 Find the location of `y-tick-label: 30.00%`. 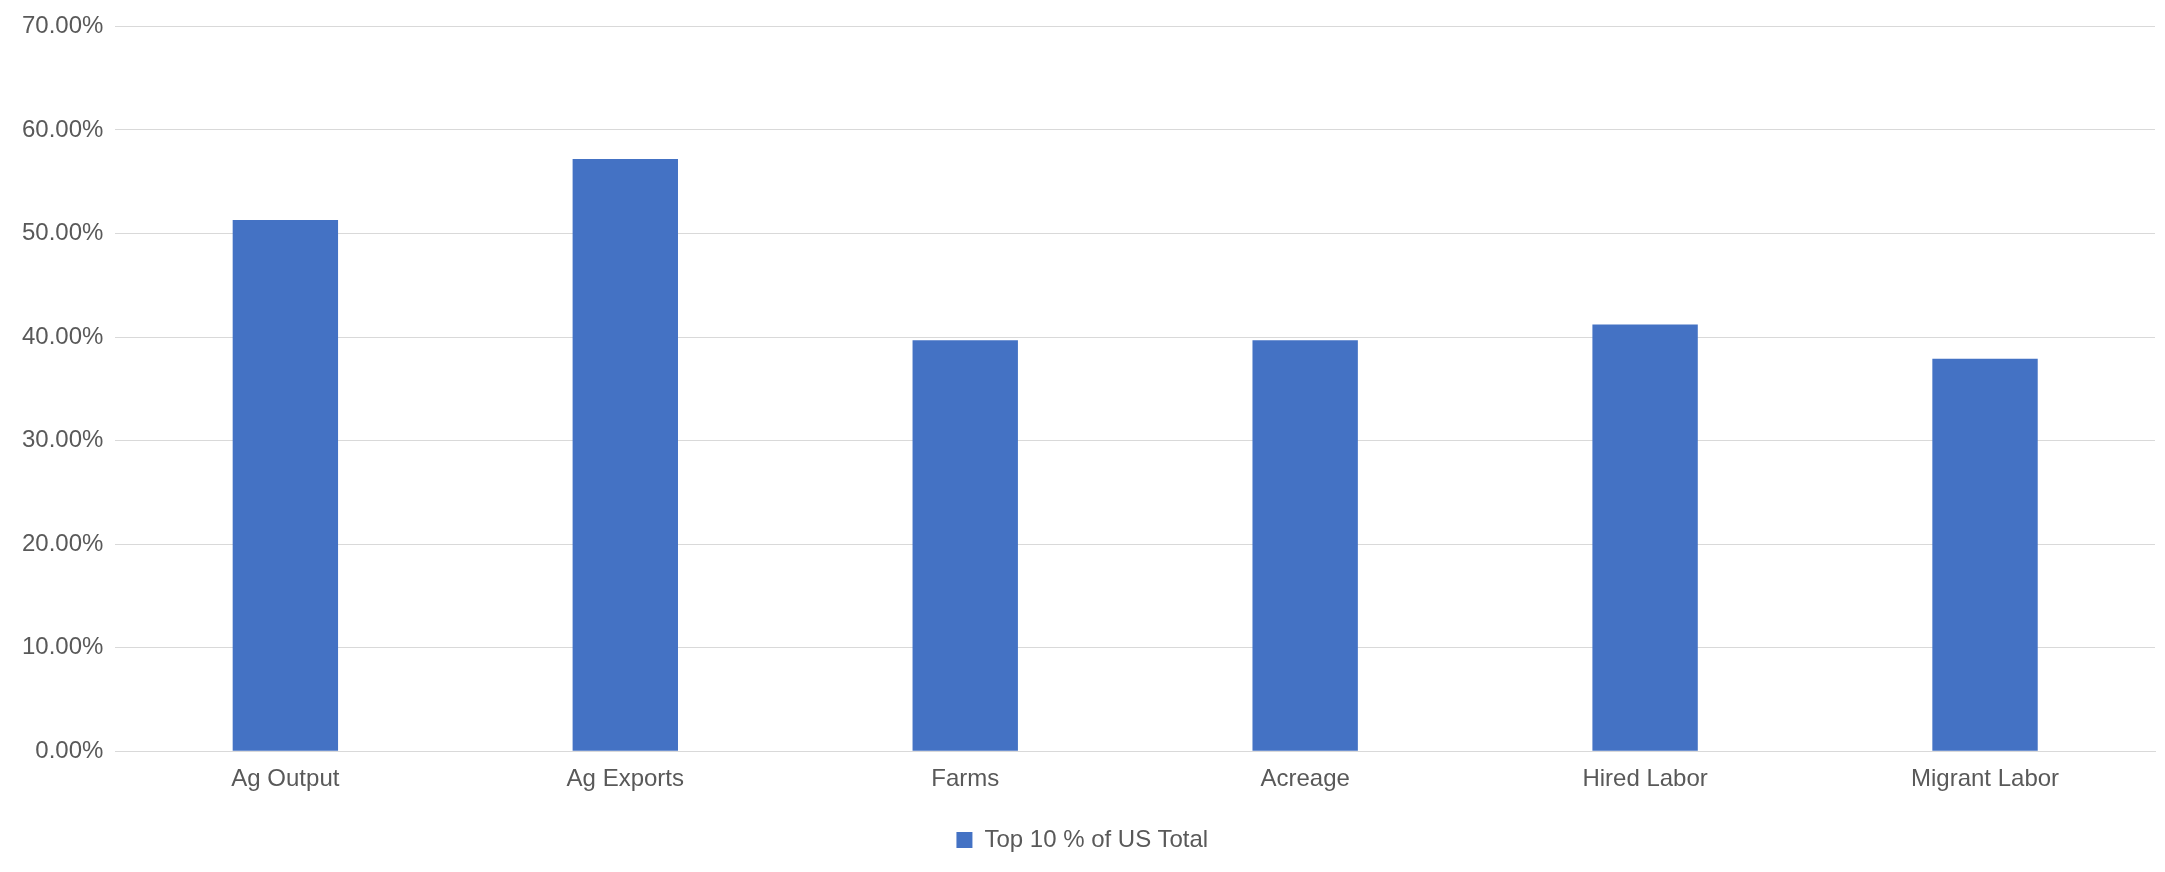

y-tick-label: 30.00% is located at coordinates (62, 439).